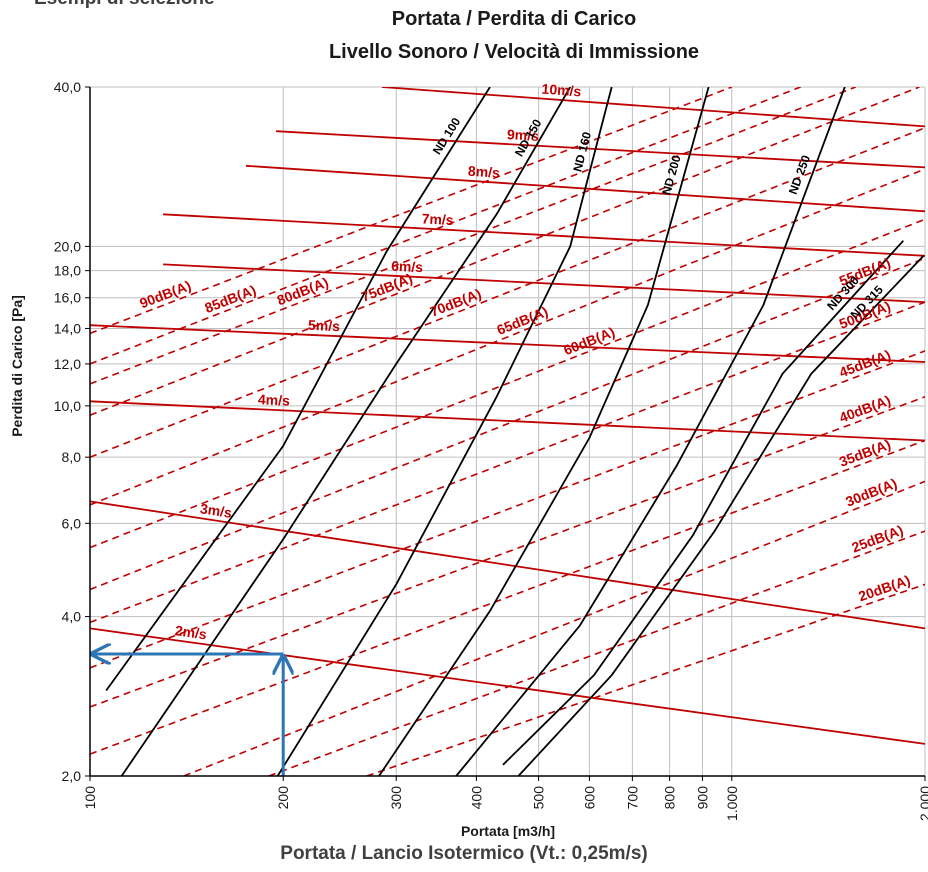 The width and height of the screenshot is (928, 872). Describe the element at coordinates (645, 679) in the screenshot. I see `sound-line-20db-a` at that location.